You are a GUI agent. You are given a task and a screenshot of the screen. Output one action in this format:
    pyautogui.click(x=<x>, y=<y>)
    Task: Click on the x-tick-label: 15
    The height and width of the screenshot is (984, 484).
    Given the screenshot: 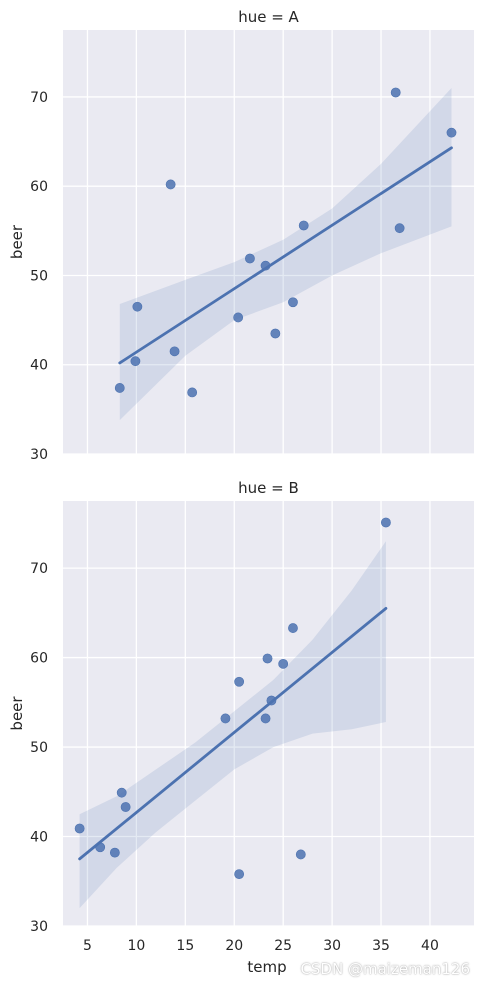 What is the action you would take?
    pyautogui.click(x=185, y=946)
    